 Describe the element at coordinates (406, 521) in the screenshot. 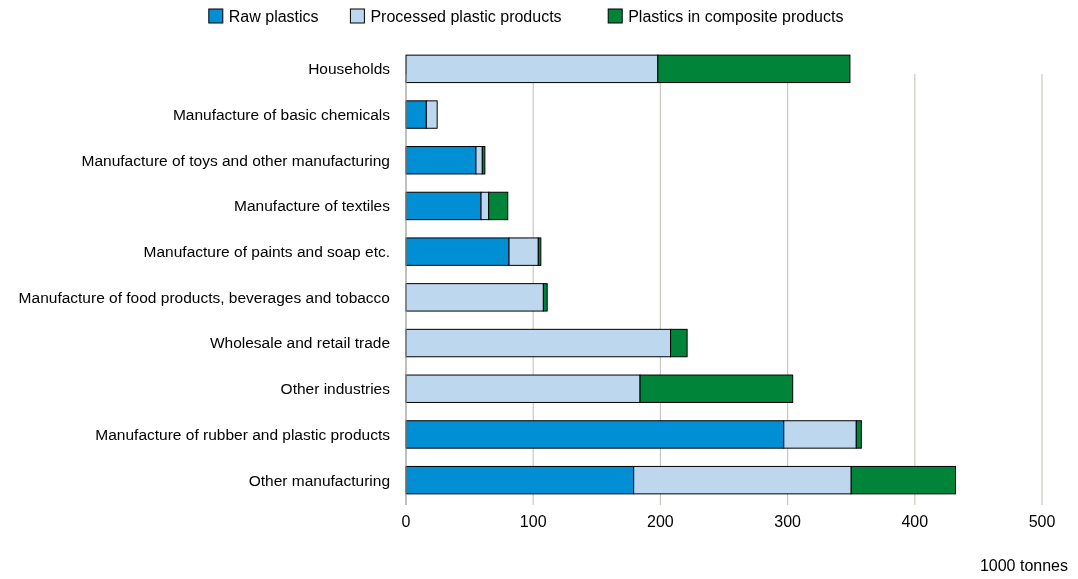

I see `x-tick-label: 0` at that location.